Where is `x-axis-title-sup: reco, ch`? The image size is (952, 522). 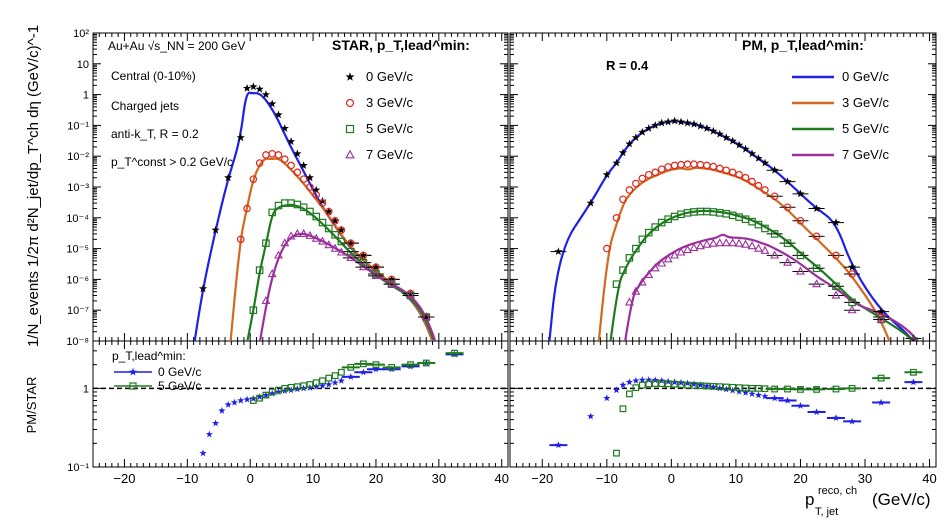
x-axis-title-sup: reco, ch is located at coordinates (837, 491).